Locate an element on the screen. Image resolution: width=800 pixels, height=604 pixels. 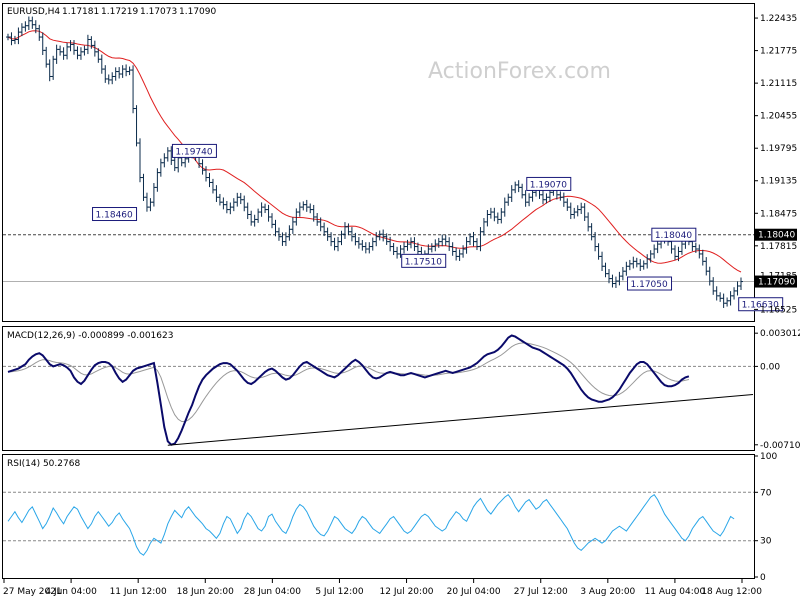
x-tick-label: 18 Jun 20:00 is located at coordinates (205, 592).